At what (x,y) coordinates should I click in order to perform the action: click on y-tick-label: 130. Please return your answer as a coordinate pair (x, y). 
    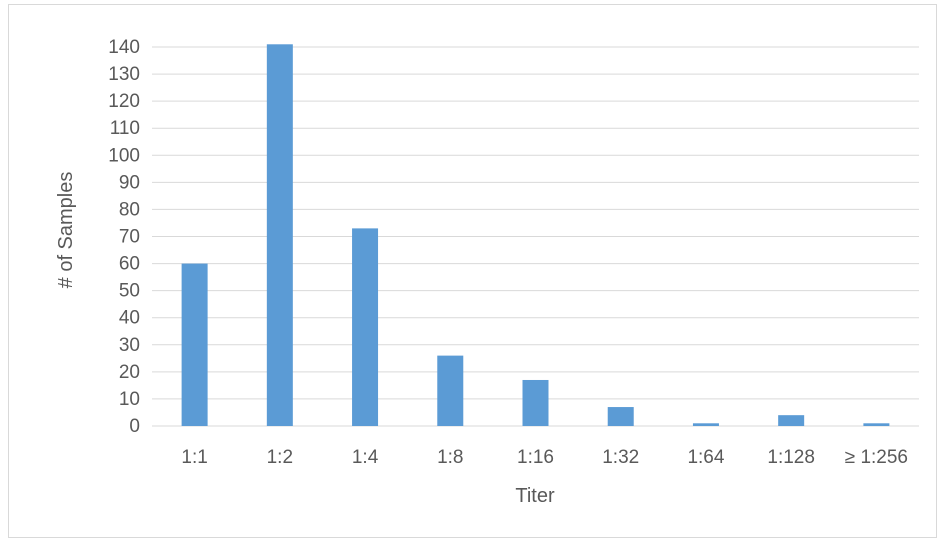
    Looking at the image, I should click on (124, 74).